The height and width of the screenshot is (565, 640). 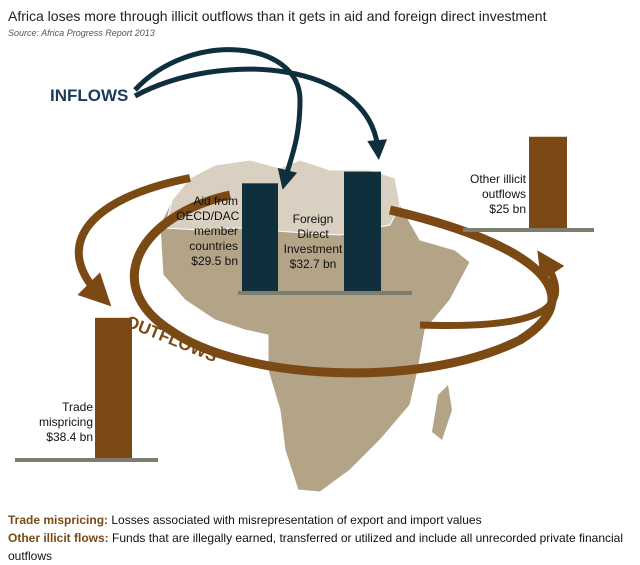 What do you see at coordinates (65, 414) in the screenshot?
I see `category-label: Trade mispricing` at bounding box center [65, 414].